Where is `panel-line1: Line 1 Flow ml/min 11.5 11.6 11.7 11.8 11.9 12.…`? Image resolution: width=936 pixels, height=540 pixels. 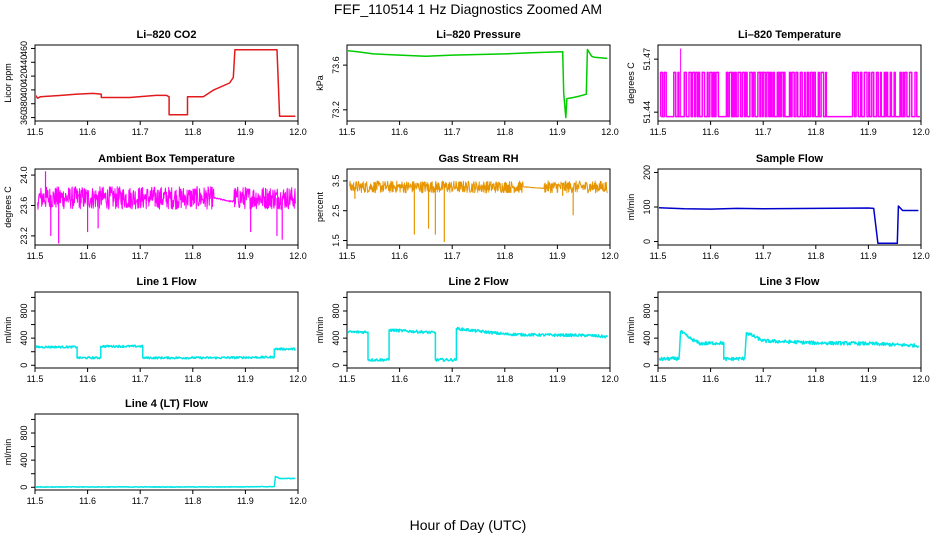
panel-line1: Line 1 Flow ml/min 11.5 11.6 11.7 11.8 11.9 12.… is located at coordinates (155, 330).